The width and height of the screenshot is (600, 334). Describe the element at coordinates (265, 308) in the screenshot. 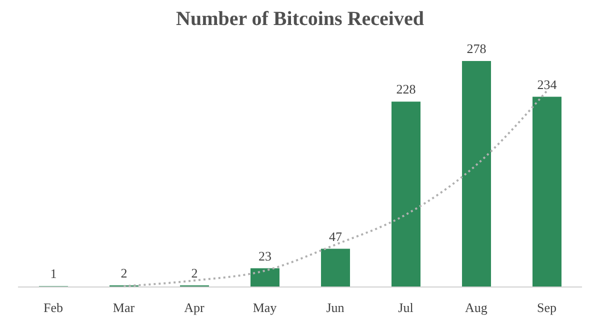

I see `x-tick-label: May` at that location.